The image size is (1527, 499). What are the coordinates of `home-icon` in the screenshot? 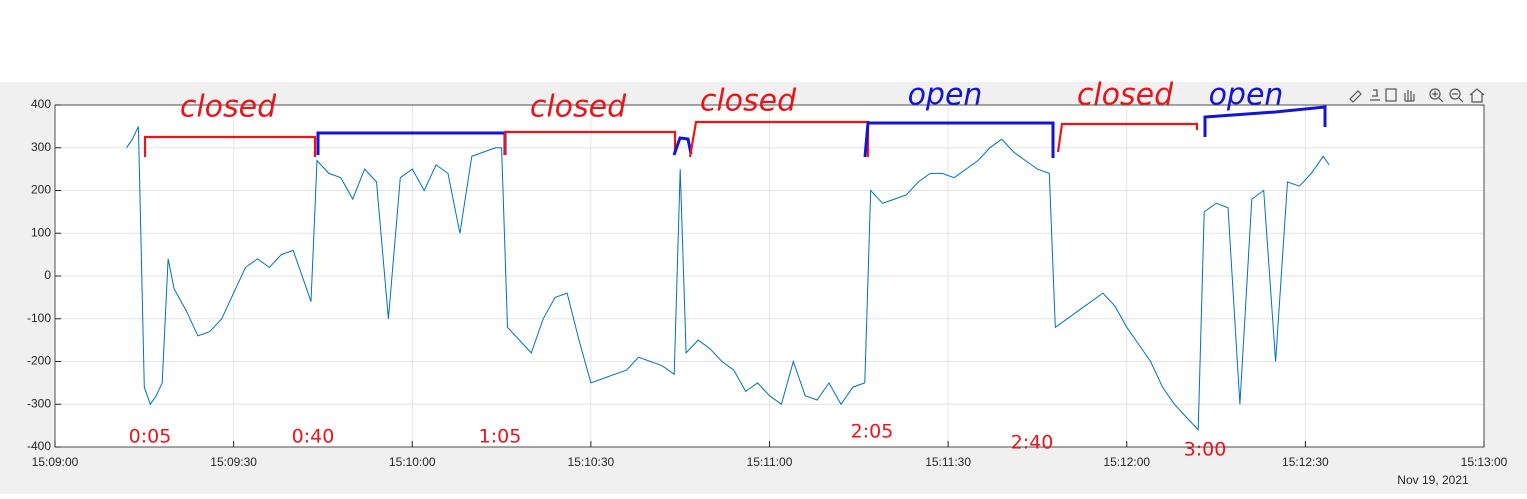 It's located at (1477, 95).